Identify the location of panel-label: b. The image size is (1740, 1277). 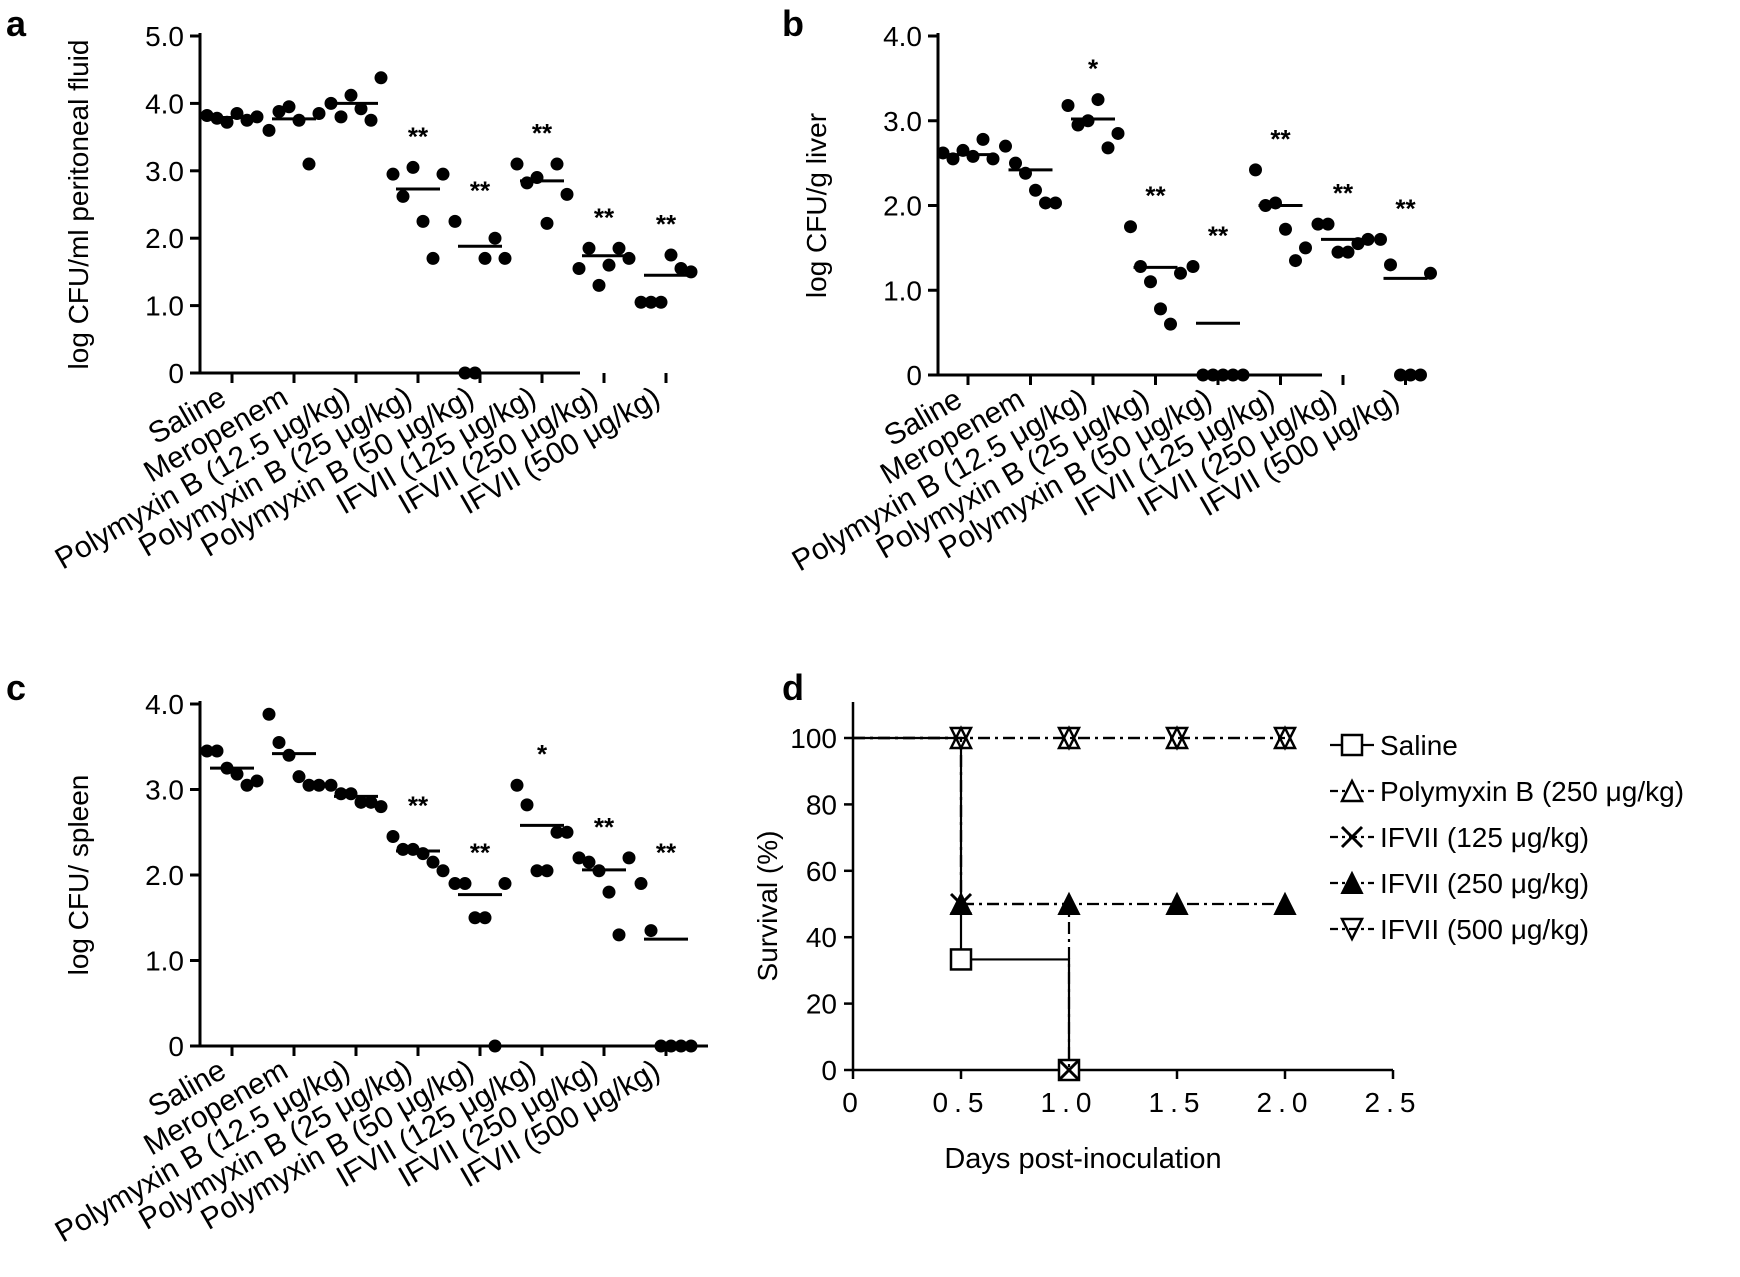
(793, 23).